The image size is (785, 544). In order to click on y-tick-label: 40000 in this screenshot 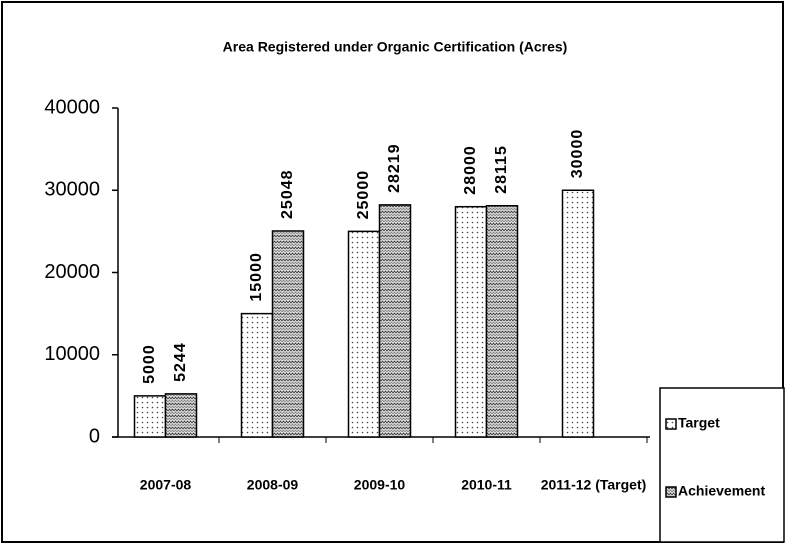, I will do `click(72, 107)`.